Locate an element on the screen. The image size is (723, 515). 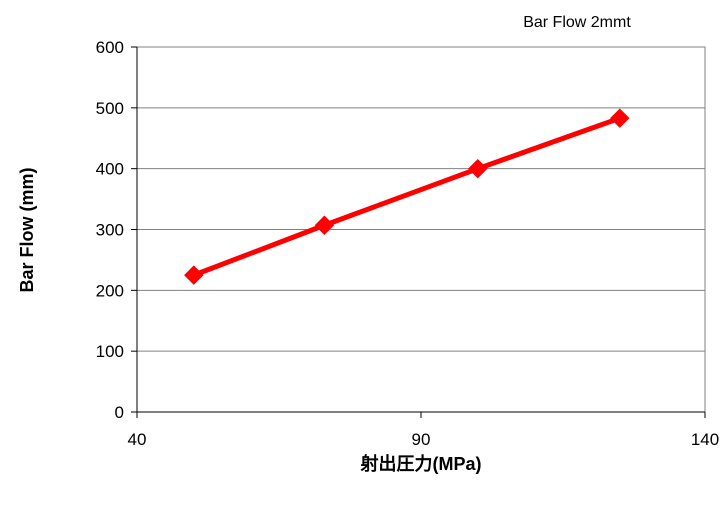
x-tick-label: 140 is located at coordinates (705, 439).